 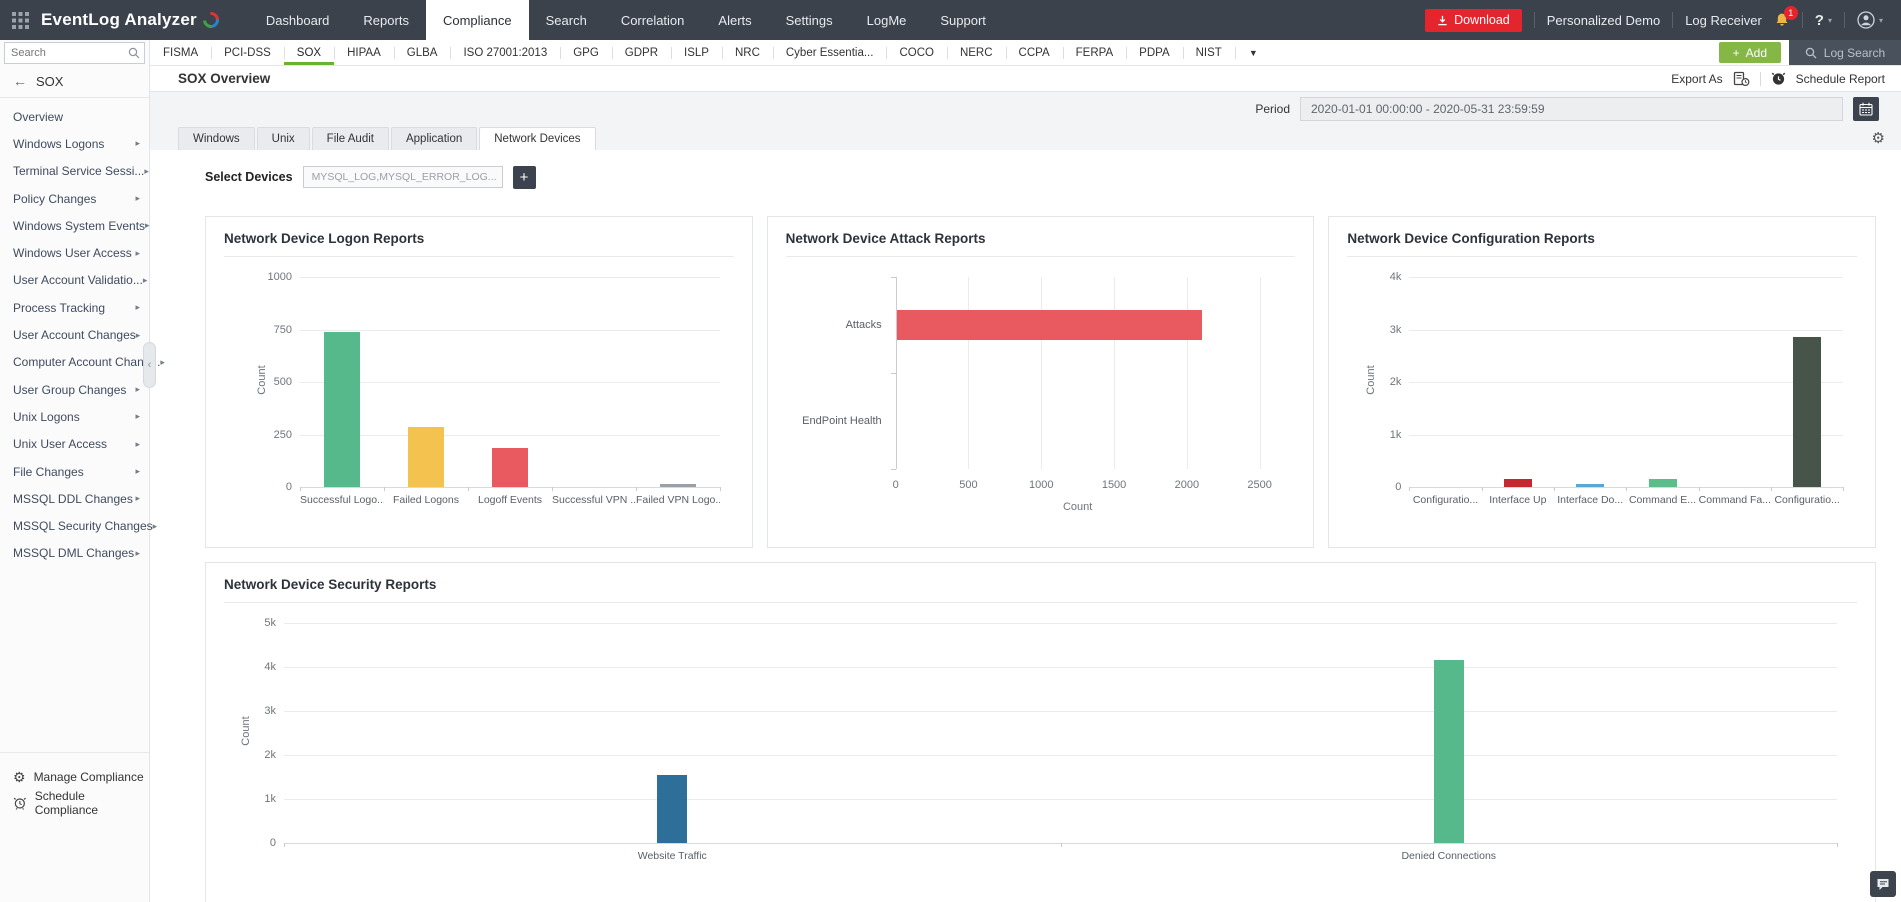 I want to click on bar-failed-logons, so click(x=426, y=457).